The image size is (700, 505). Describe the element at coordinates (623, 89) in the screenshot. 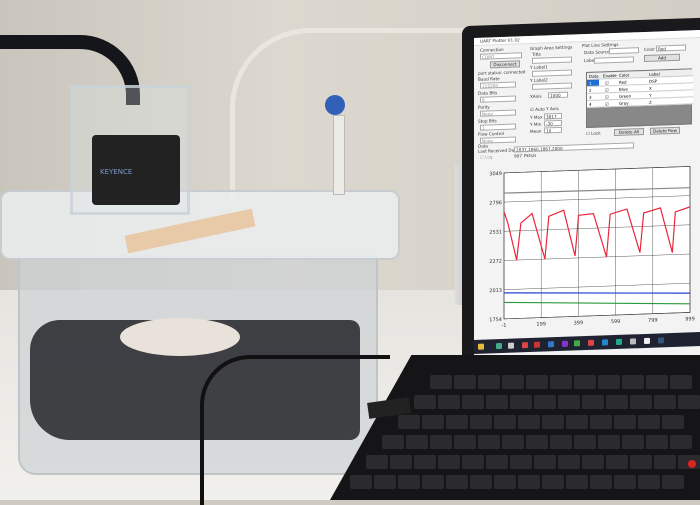

I see `row-color: Blue` at that location.